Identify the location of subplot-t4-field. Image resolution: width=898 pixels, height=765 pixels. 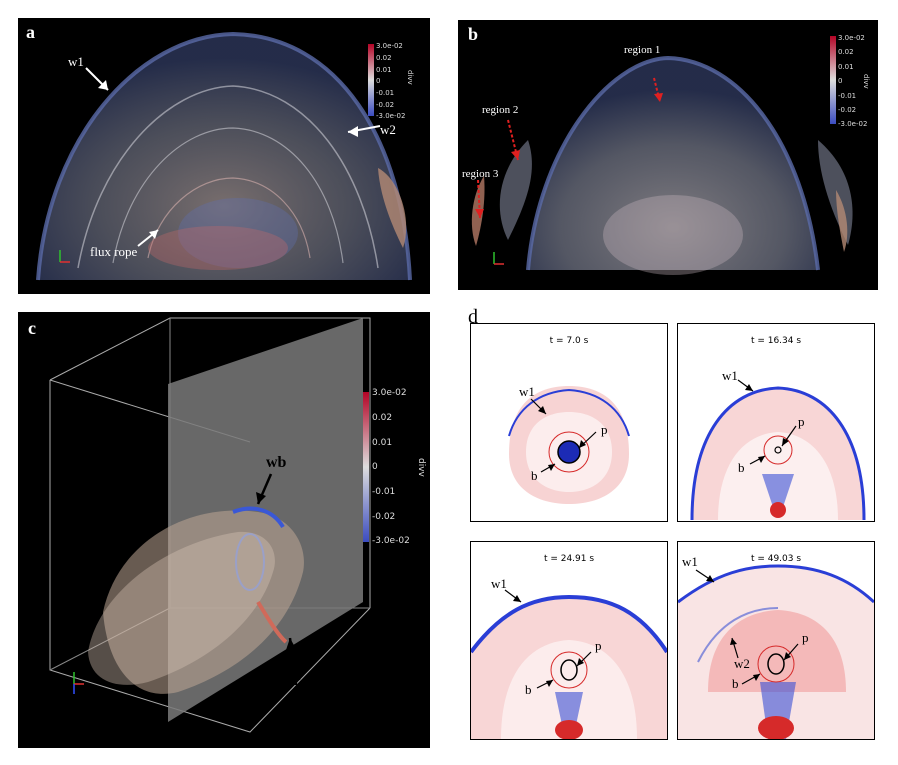
(776, 651).